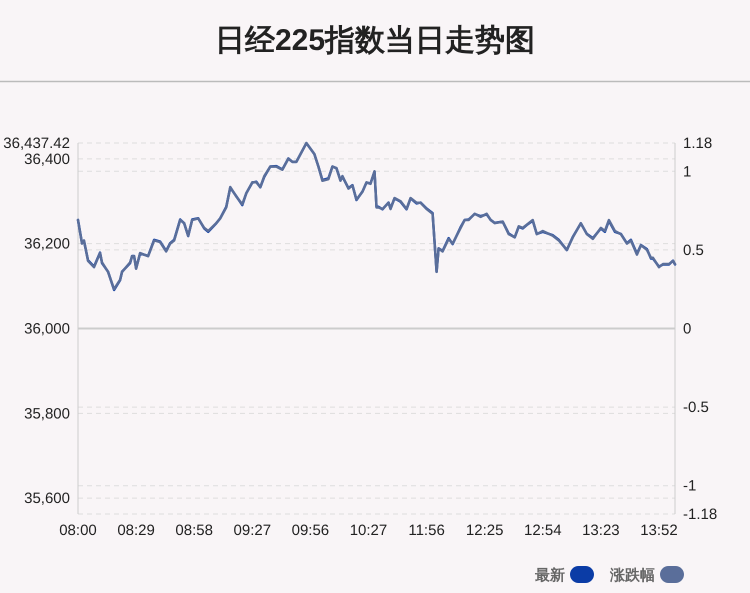 The height and width of the screenshot is (593, 750). Describe the element at coordinates (659, 530) in the screenshot. I see `x-tick-label: 13:52` at that location.